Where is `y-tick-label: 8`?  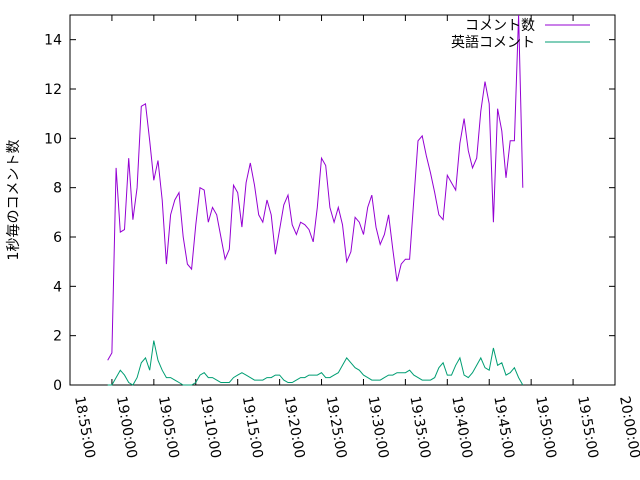
y-tick-label: 8 is located at coordinates (57, 189).